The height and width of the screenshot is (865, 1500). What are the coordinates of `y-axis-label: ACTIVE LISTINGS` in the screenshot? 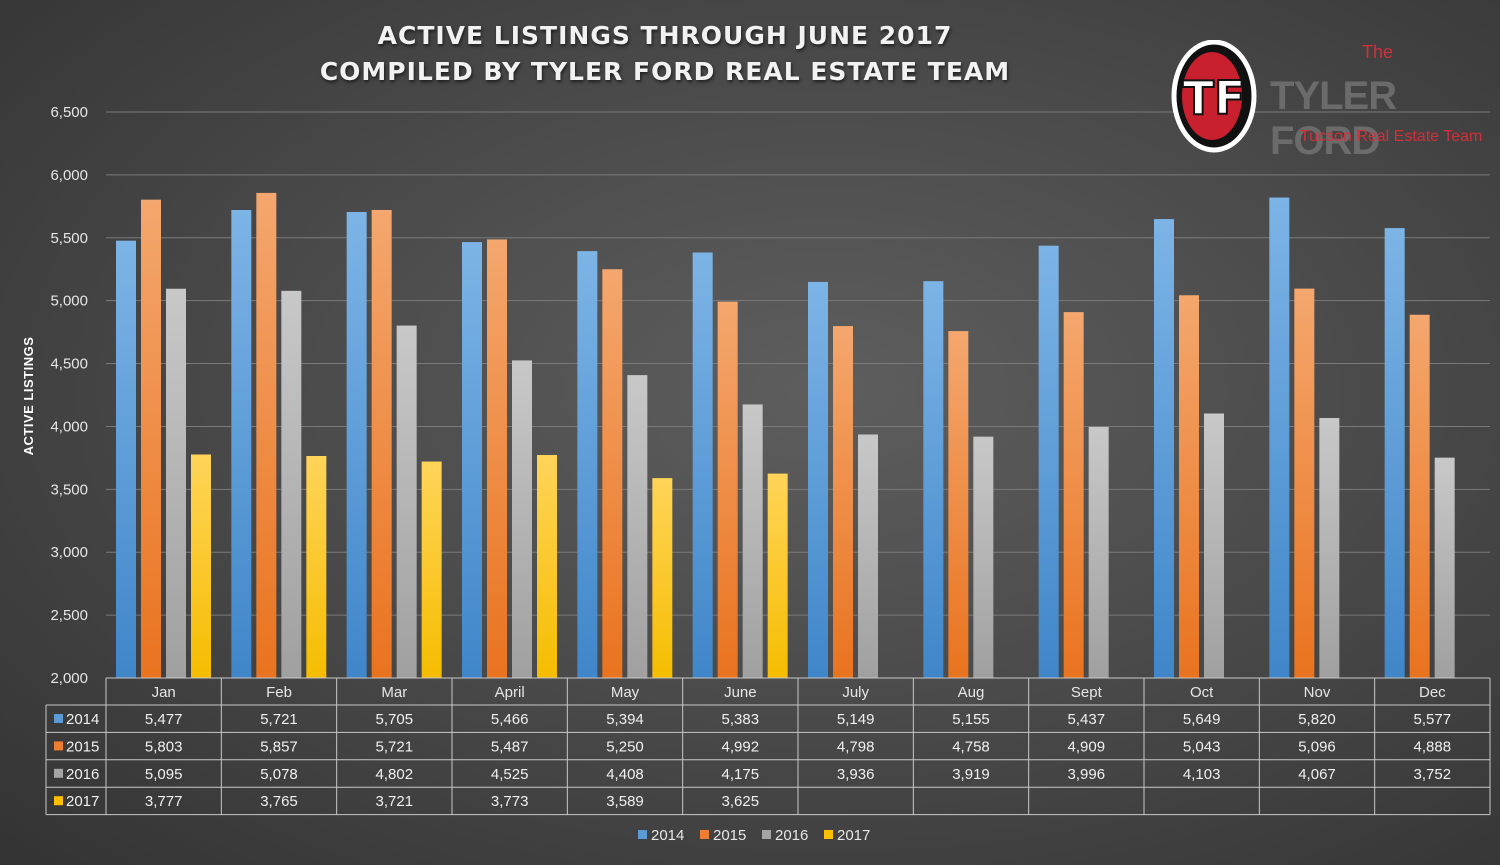 It's located at (28, 396).